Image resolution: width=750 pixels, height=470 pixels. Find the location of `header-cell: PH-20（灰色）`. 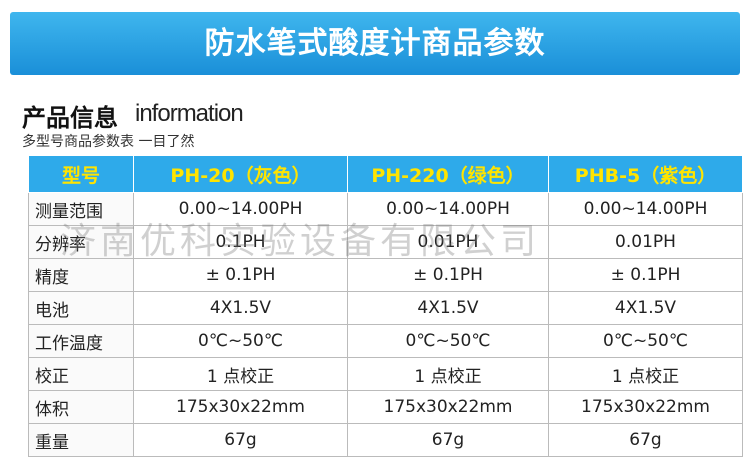

header-cell: PH-20（灰色） is located at coordinates (240, 174).